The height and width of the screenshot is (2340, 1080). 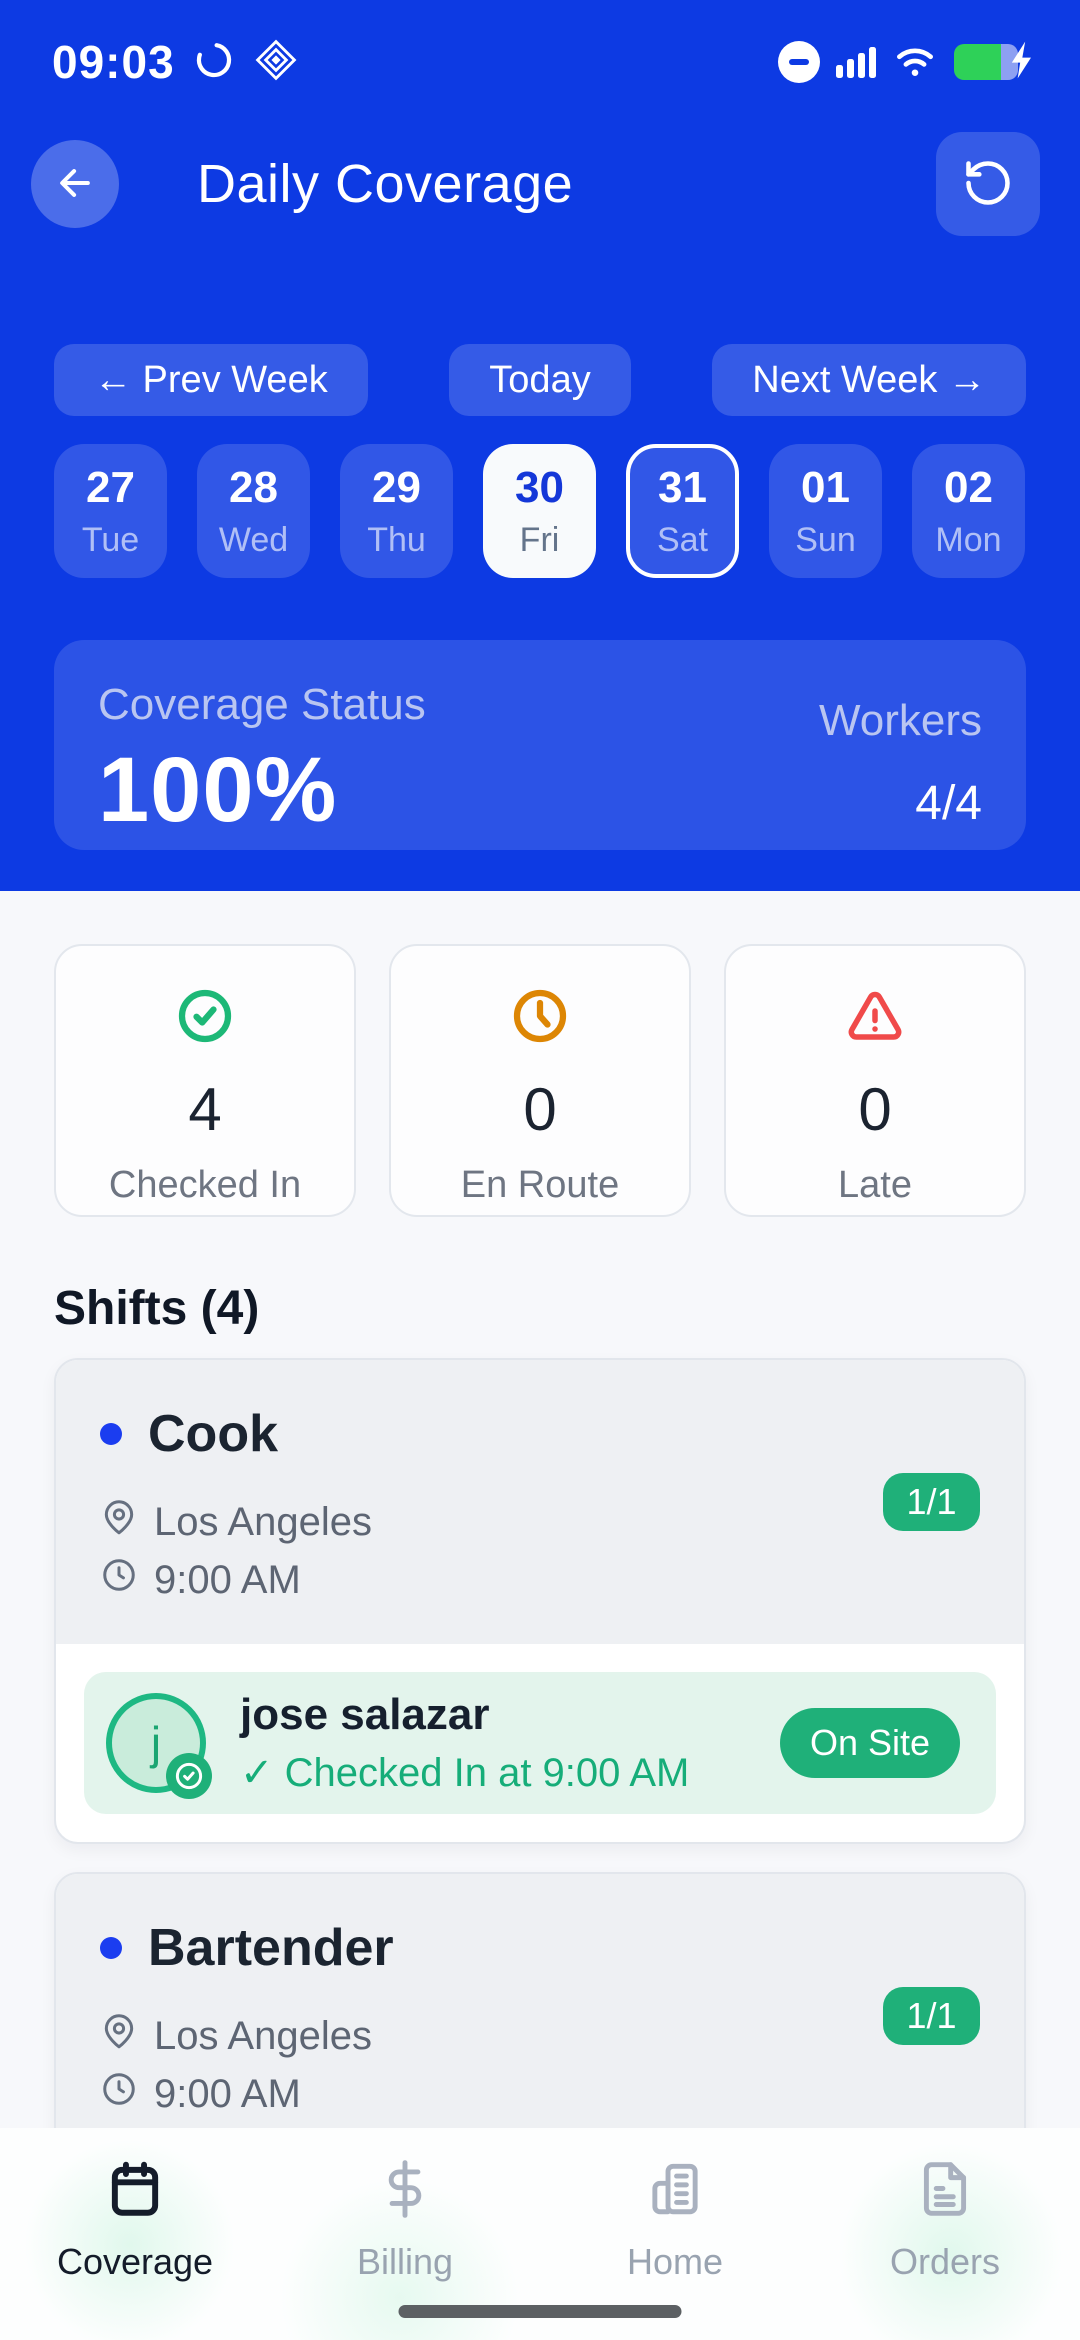 What do you see at coordinates (113, 62) in the screenshot?
I see `status-time: 09:03` at bounding box center [113, 62].